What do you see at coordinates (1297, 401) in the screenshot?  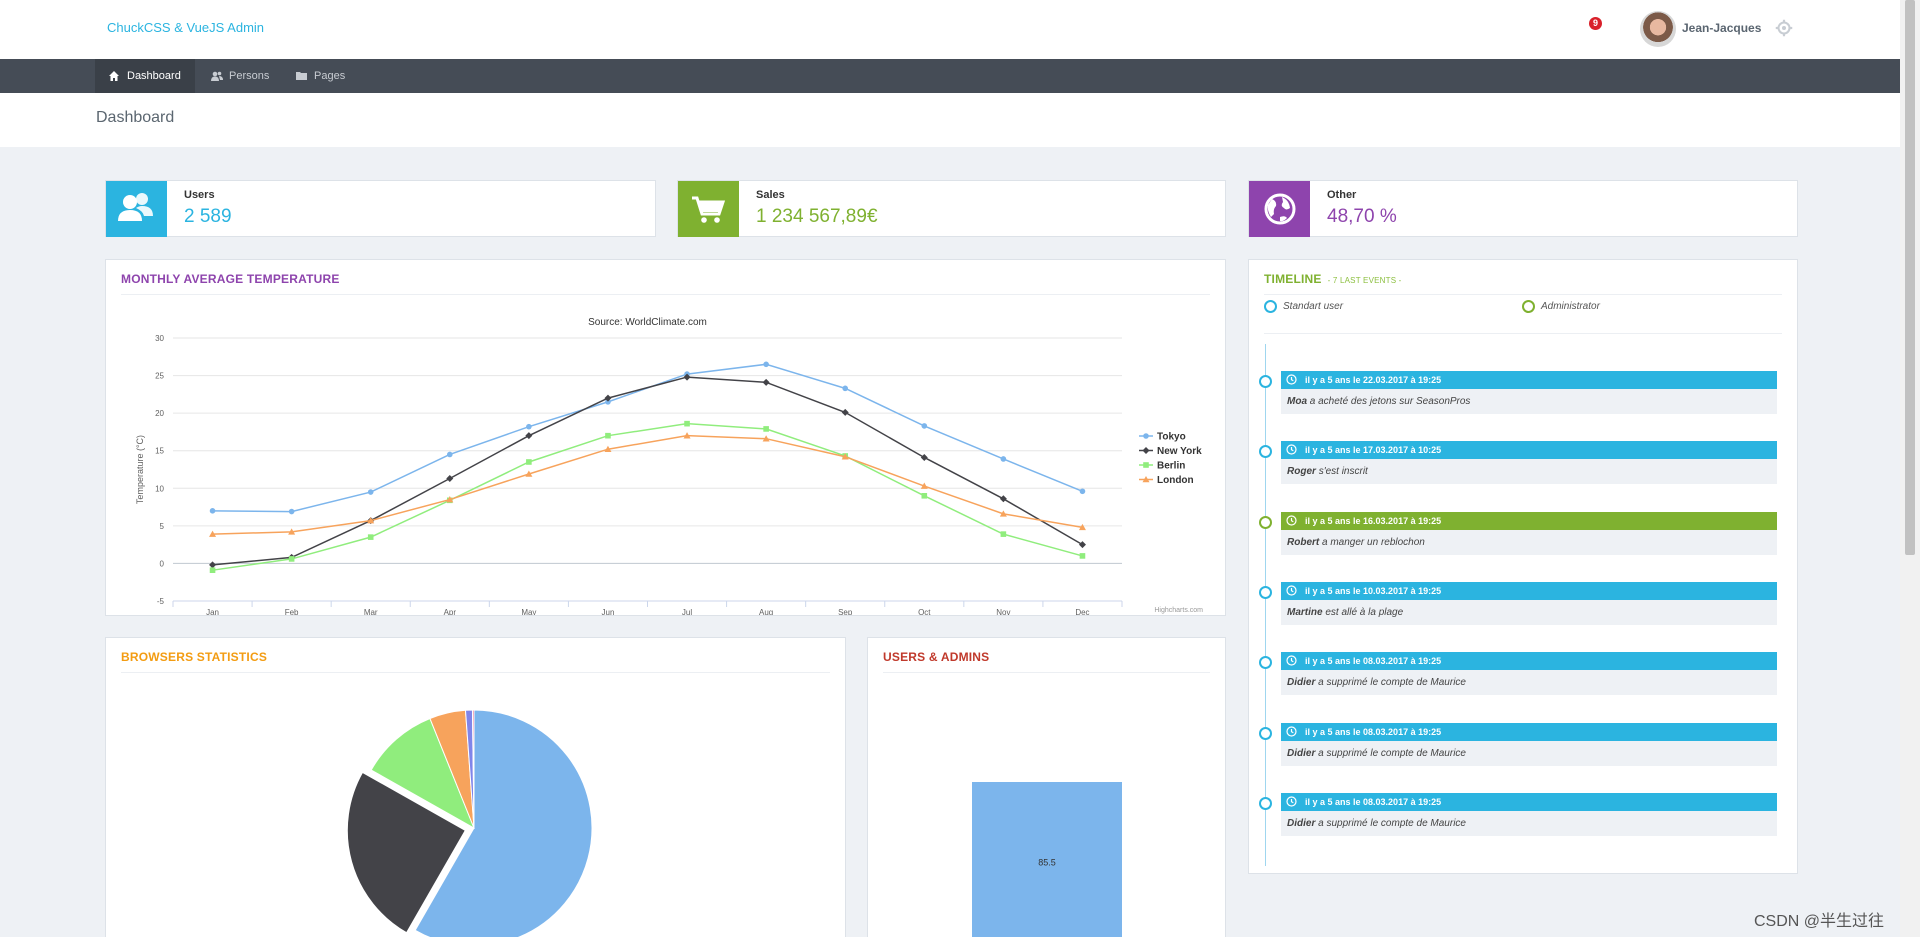 I see `event-actor: Moa` at bounding box center [1297, 401].